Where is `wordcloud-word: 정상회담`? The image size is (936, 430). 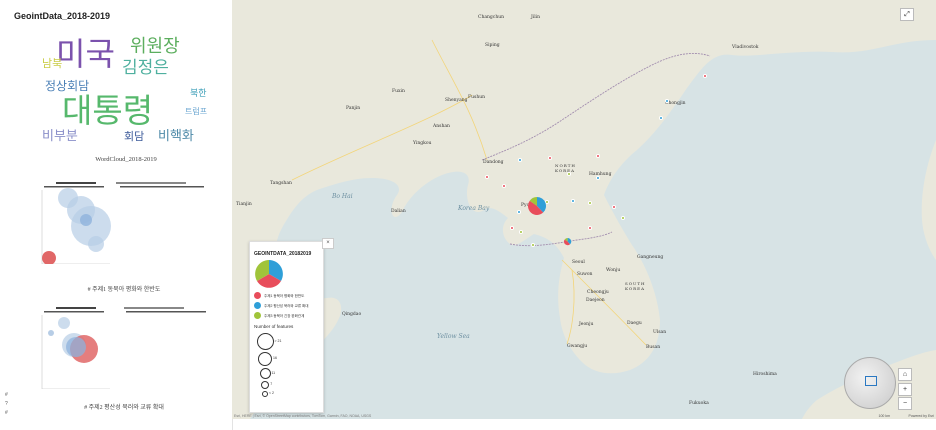
wordcloud-word: 정상회담 is located at coordinates (67, 86).